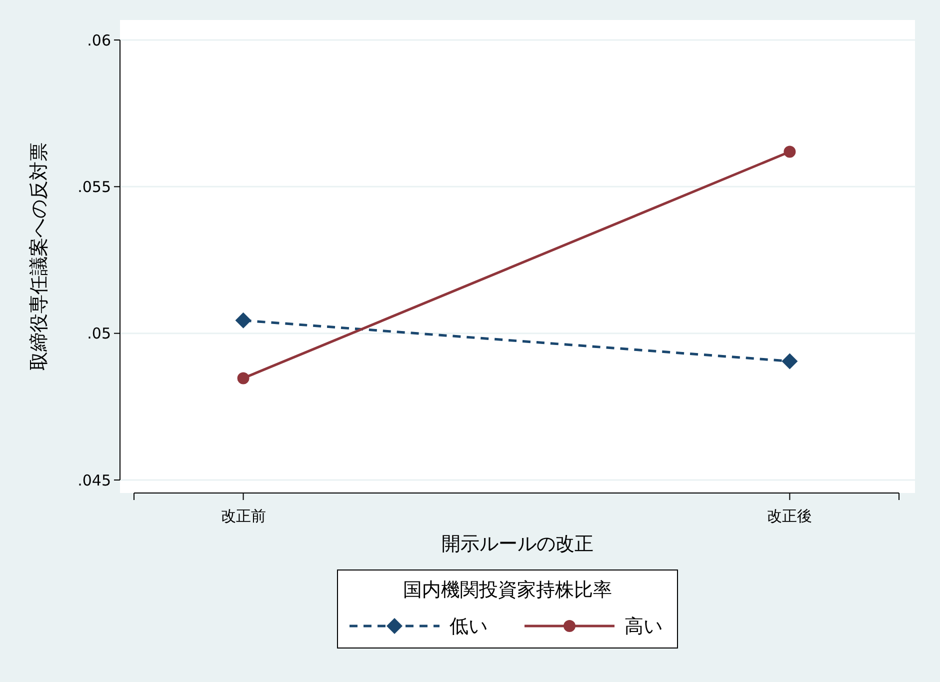 This screenshot has height=682, width=940. What do you see at coordinates (243, 516) in the screenshot?
I see `x-tick-label: 改正前` at bounding box center [243, 516].